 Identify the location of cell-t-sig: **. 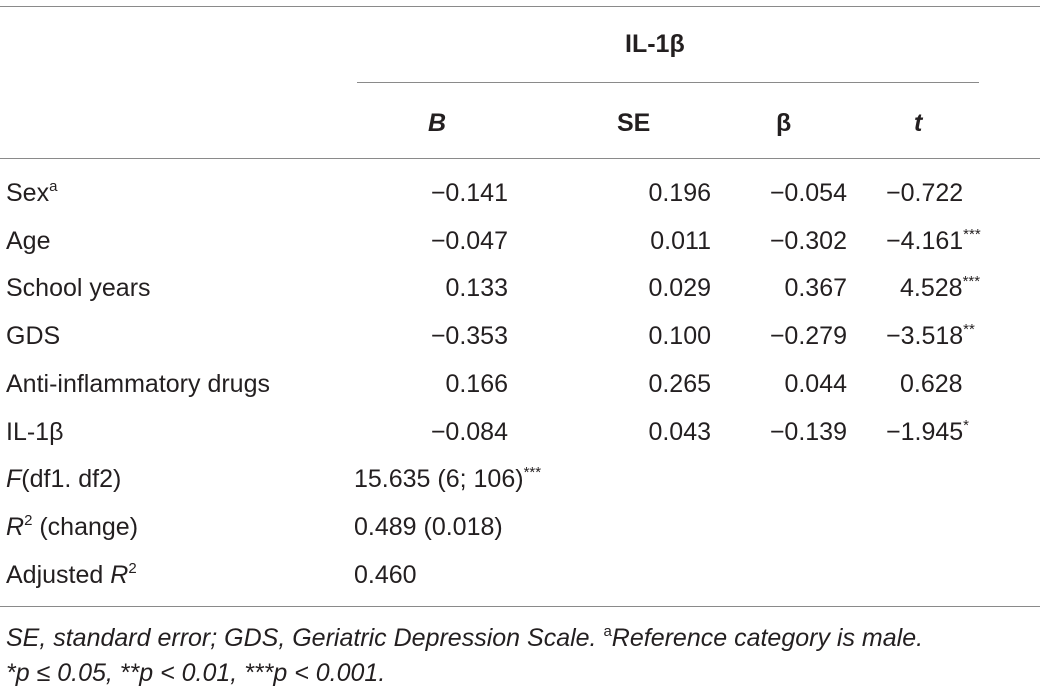
(969, 329).